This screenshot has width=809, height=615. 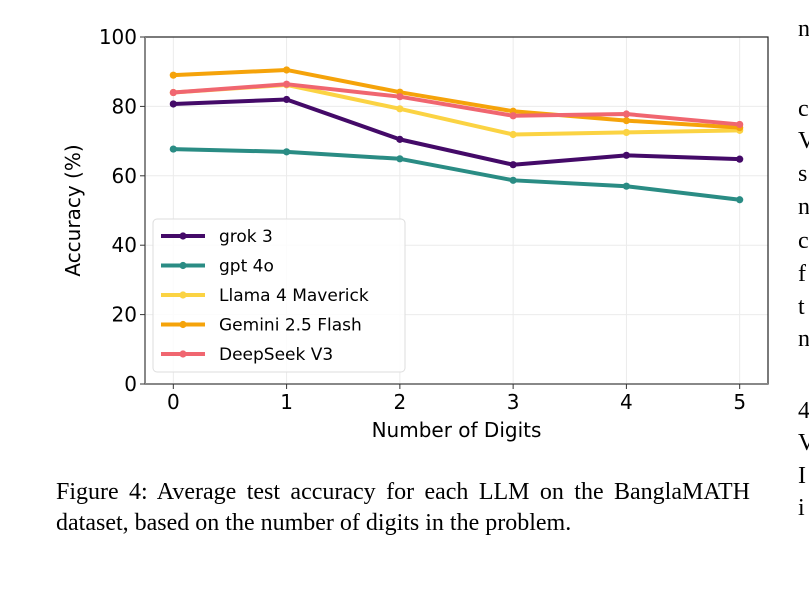 What do you see at coordinates (290, 326) in the screenshot?
I see `legend-label: Gemini 2.5 Flash` at bounding box center [290, 326].